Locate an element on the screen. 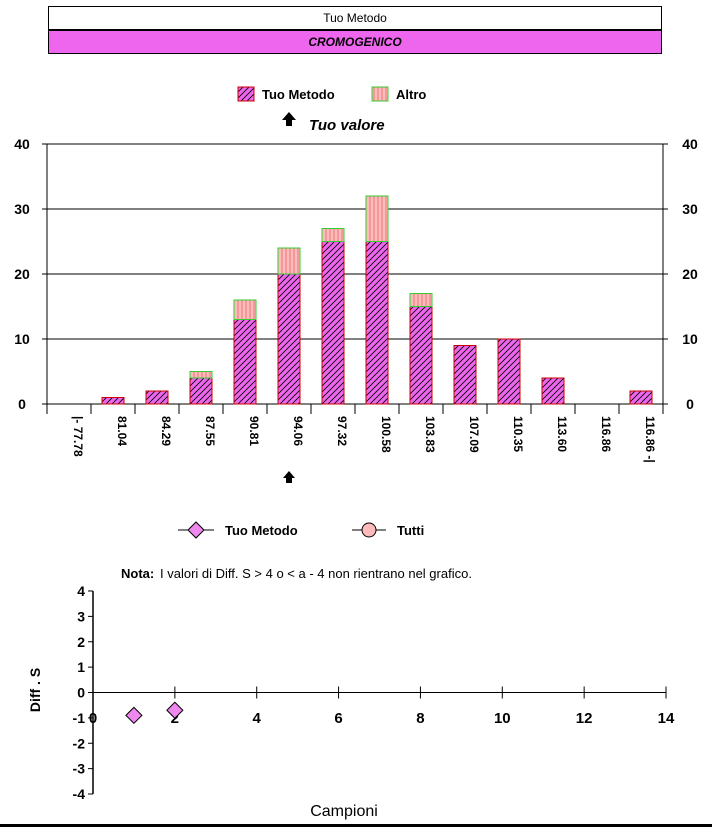 This screenshot has width=712, height=827. scatter-y-tick-label: -4 is located at coordinates (79, 794).